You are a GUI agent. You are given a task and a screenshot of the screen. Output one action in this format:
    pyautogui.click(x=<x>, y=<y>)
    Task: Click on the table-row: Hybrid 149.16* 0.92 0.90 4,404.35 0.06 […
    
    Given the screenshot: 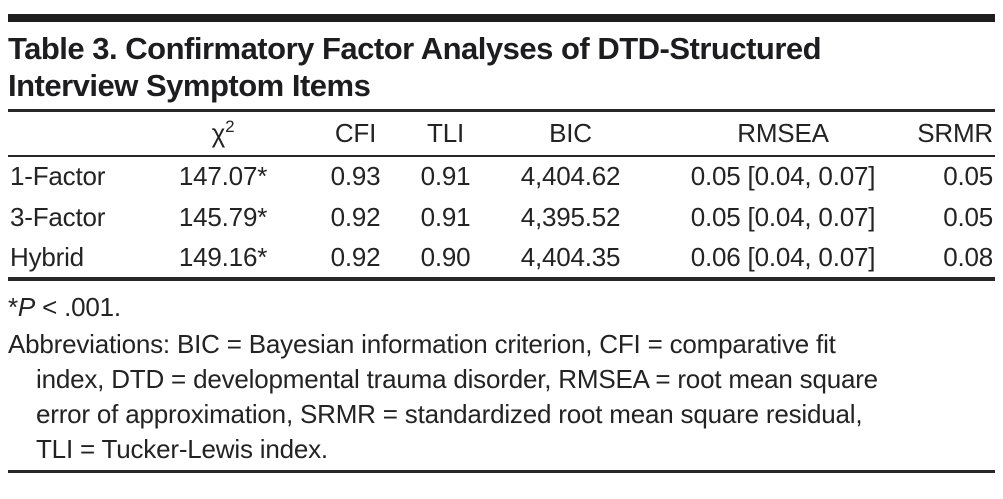 What is the action you would take?
    pyautogui.click(x=501, y=259)
    